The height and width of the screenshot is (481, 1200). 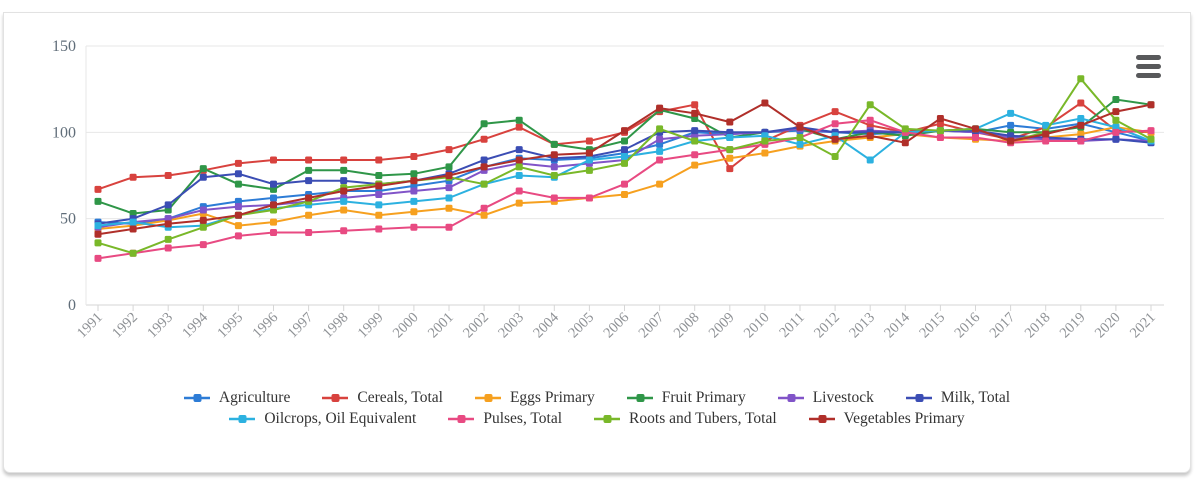 I want to click on legend-label: Agriculture, so click(x=254, y=397).